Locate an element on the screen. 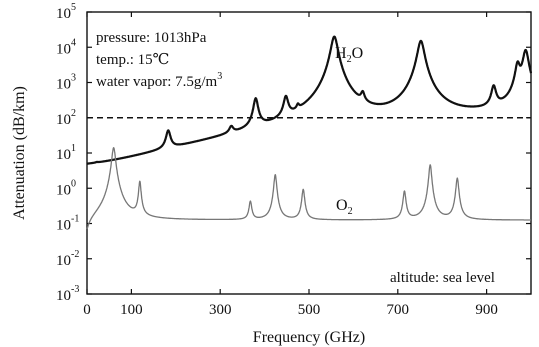  o2-label-sub: 2 is located at coordinates (350, 211).